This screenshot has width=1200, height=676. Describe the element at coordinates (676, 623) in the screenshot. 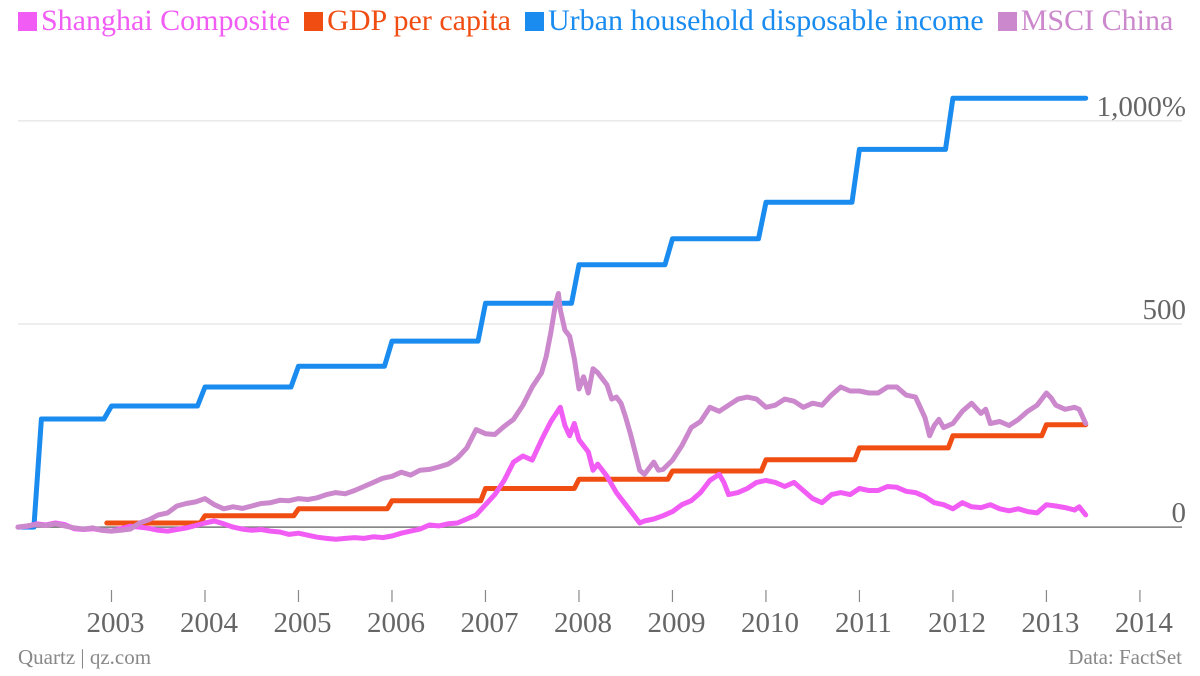

I see `x-tick-label: 2009` at that location.